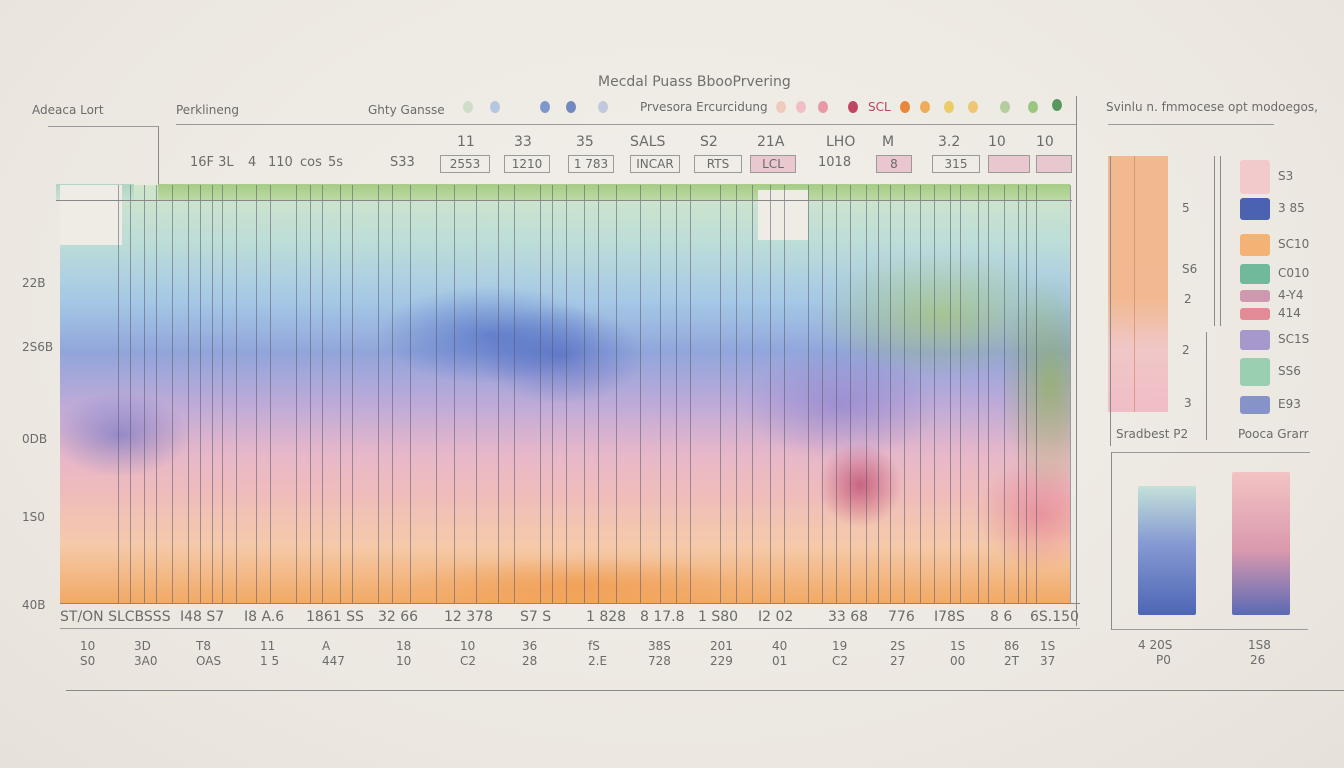 The width and height of the screenshot is (1344, 768). I want to click on side-scale-label: 5, so click(1186, 208).